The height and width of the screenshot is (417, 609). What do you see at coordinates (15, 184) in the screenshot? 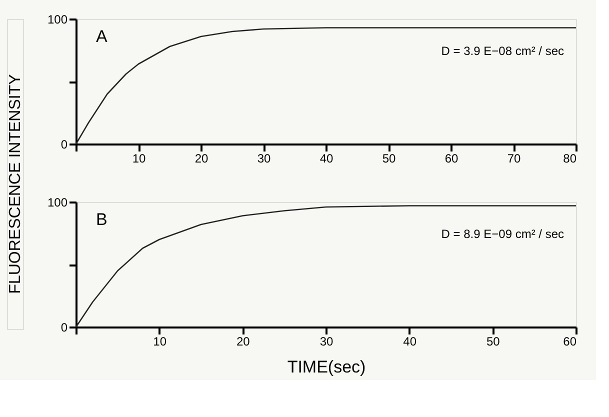
I see `y-axis-title: FLUORESCENCE INTENSITY` at bounding box center [15, 184].